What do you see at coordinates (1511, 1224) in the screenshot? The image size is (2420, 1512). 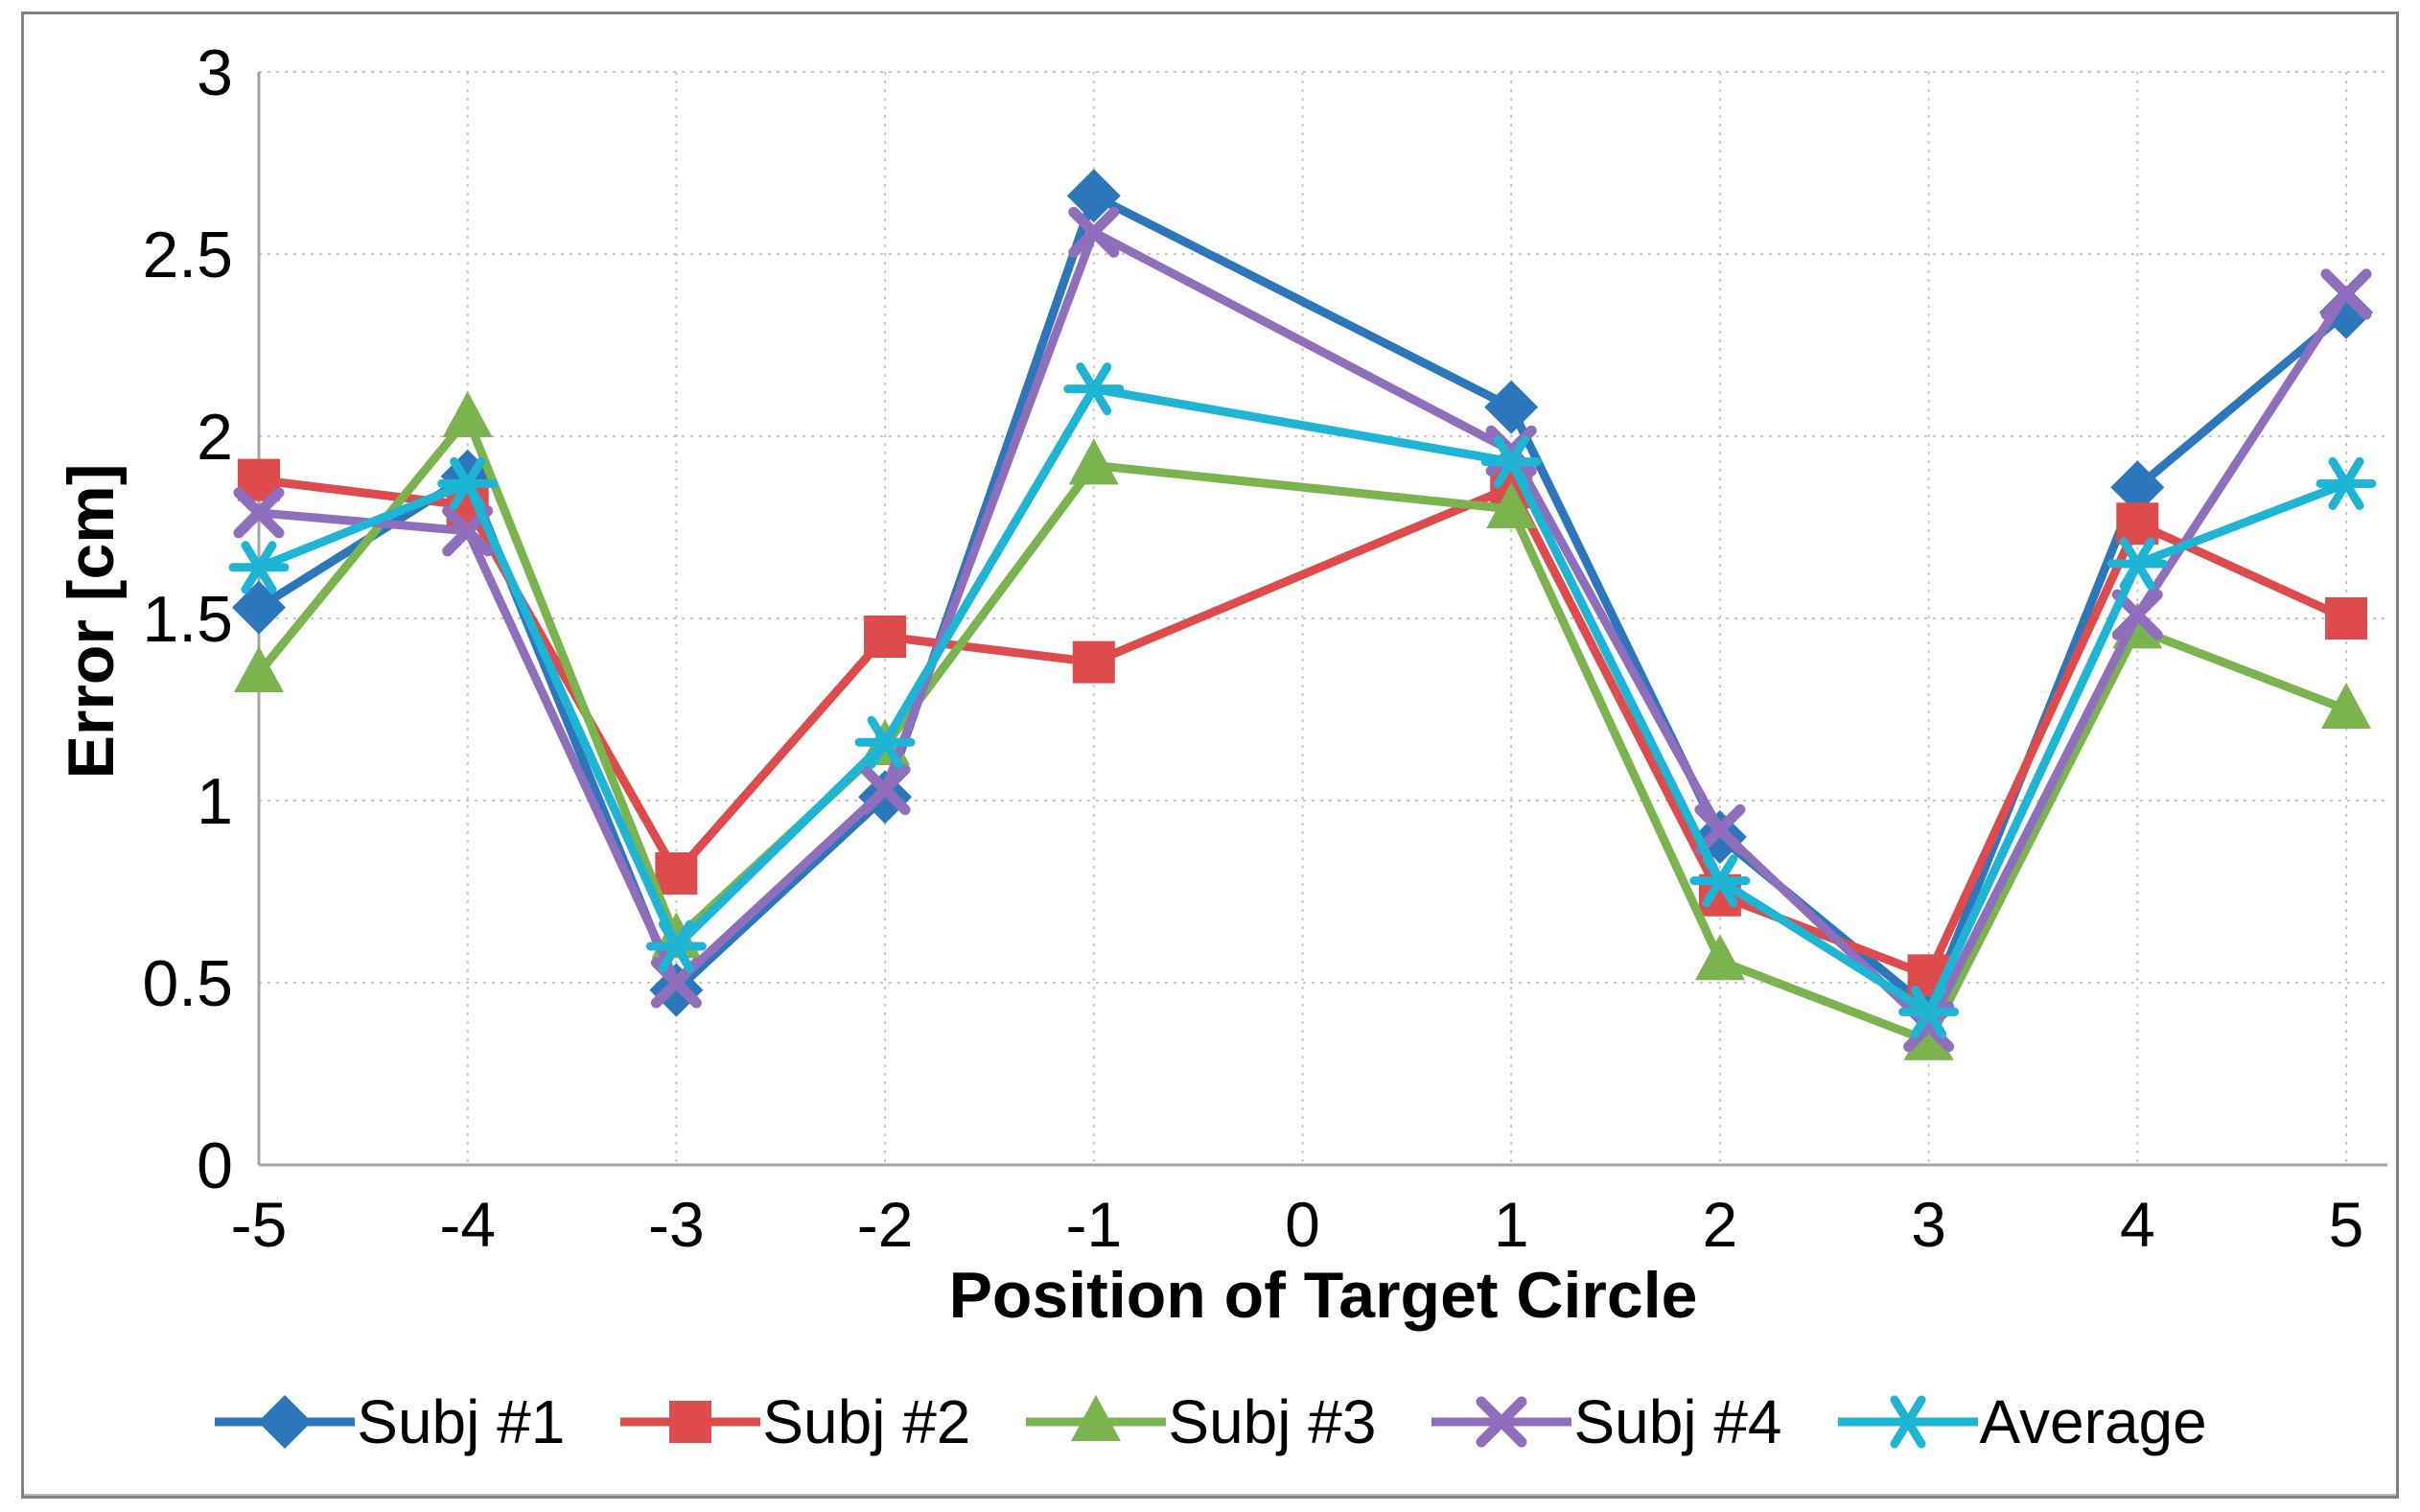 I see `x-tick-label: 1` at bounding box center [1511, 1224].